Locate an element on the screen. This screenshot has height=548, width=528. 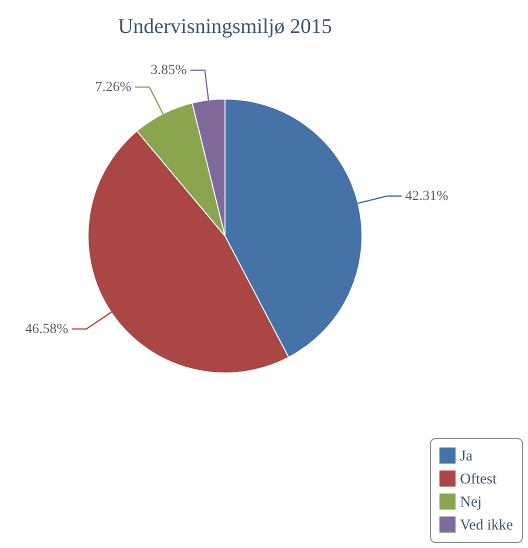
legend-label: Ja is located at coordinates (466, 456).